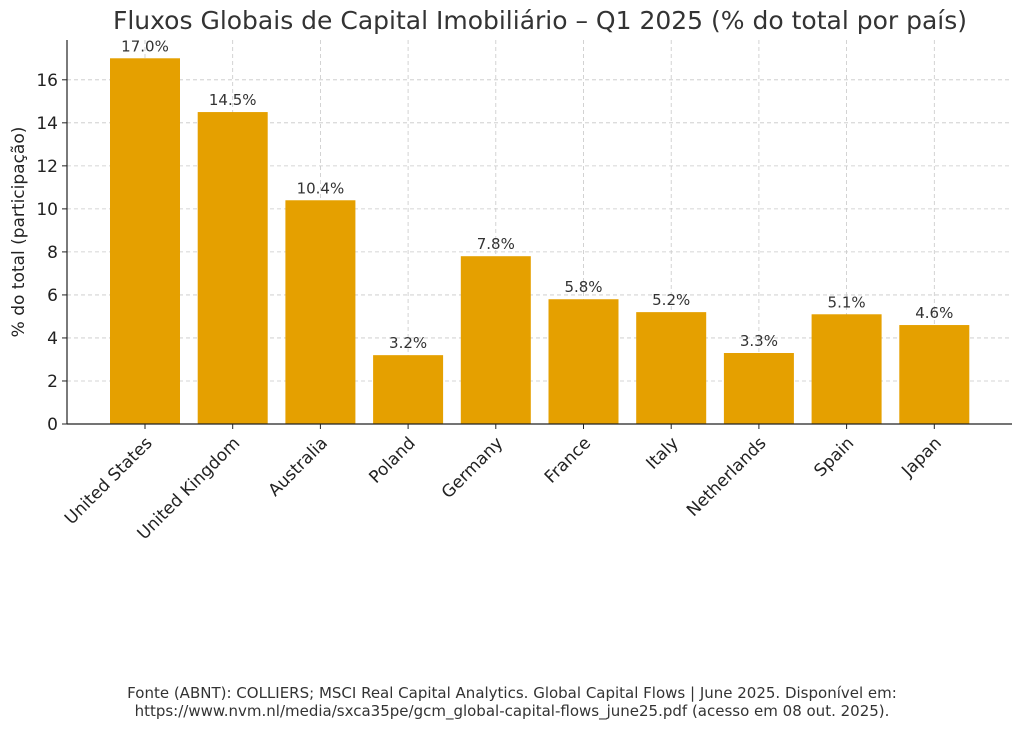 The image size is (1024, 732). I want to click on y-tick-label: 12, so click(47, 167).